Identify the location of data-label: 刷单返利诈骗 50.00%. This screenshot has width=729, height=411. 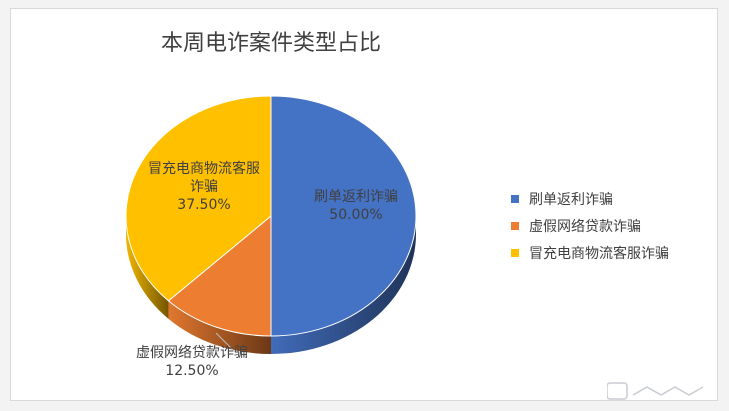
(356, 206).